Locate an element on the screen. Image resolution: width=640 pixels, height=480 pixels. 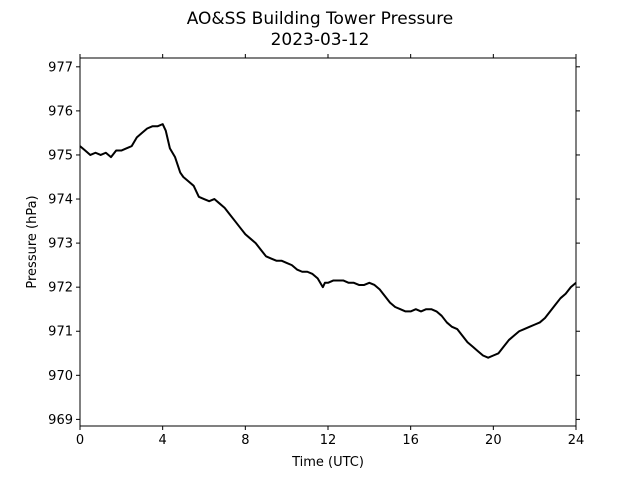
y-tick-label: 973 is located at coordinates (60, 244).